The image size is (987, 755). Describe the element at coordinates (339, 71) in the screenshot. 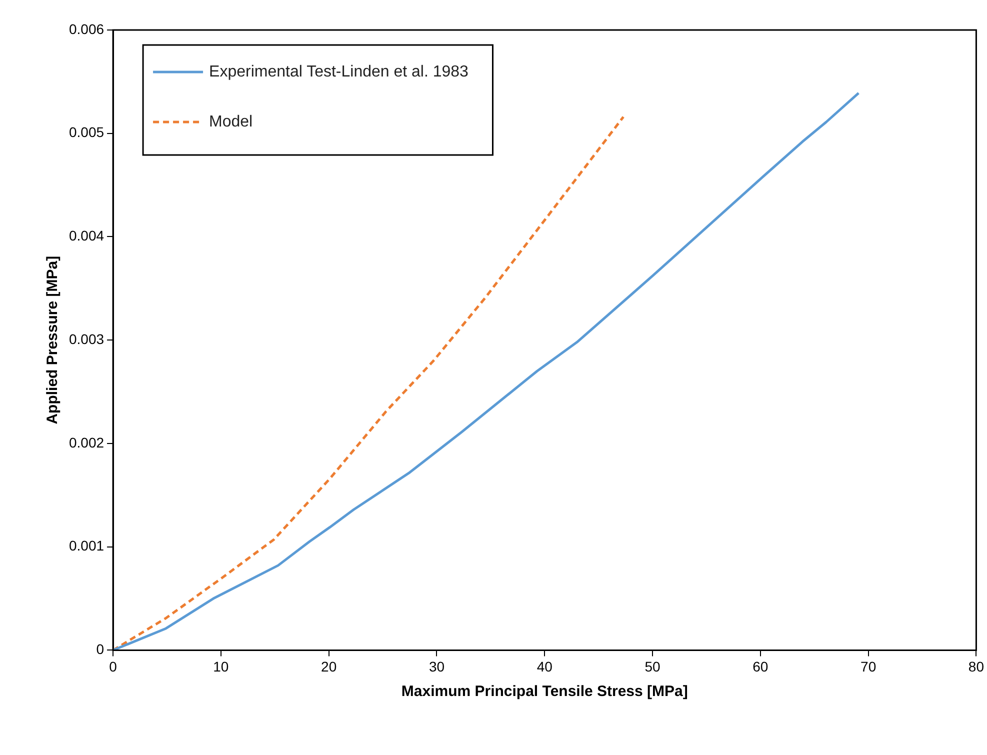

I see `legend-label: Experimental Test-Linden et al. 1983` at that location.